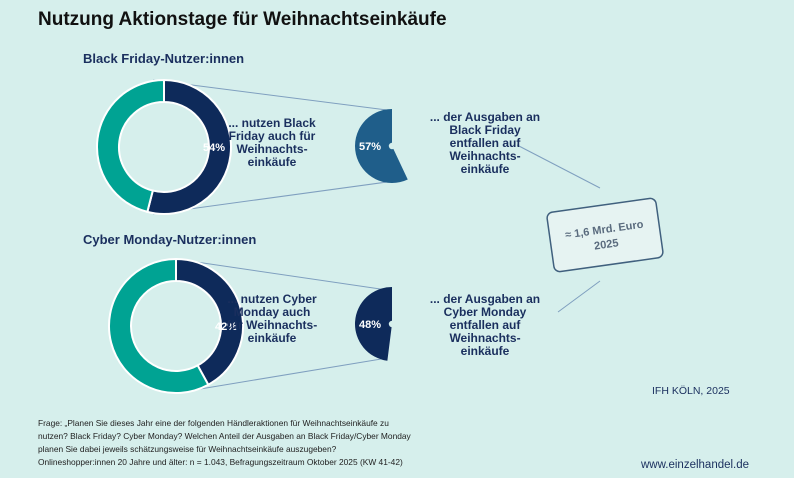  Describe the element at coordinates (691, 391) in the screenshot. I see `source-label: IFH KÖLN, 2025` at that location.